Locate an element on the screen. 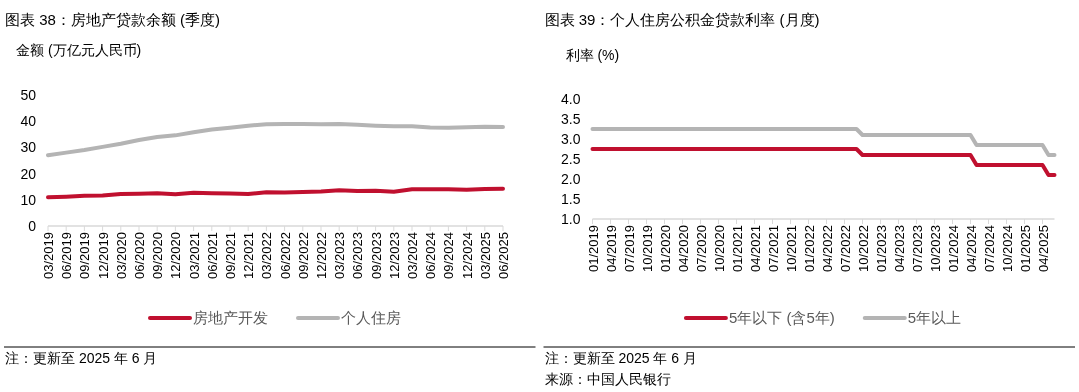  x-tick-label: 01/2024 is located at coordinates (953, 248).